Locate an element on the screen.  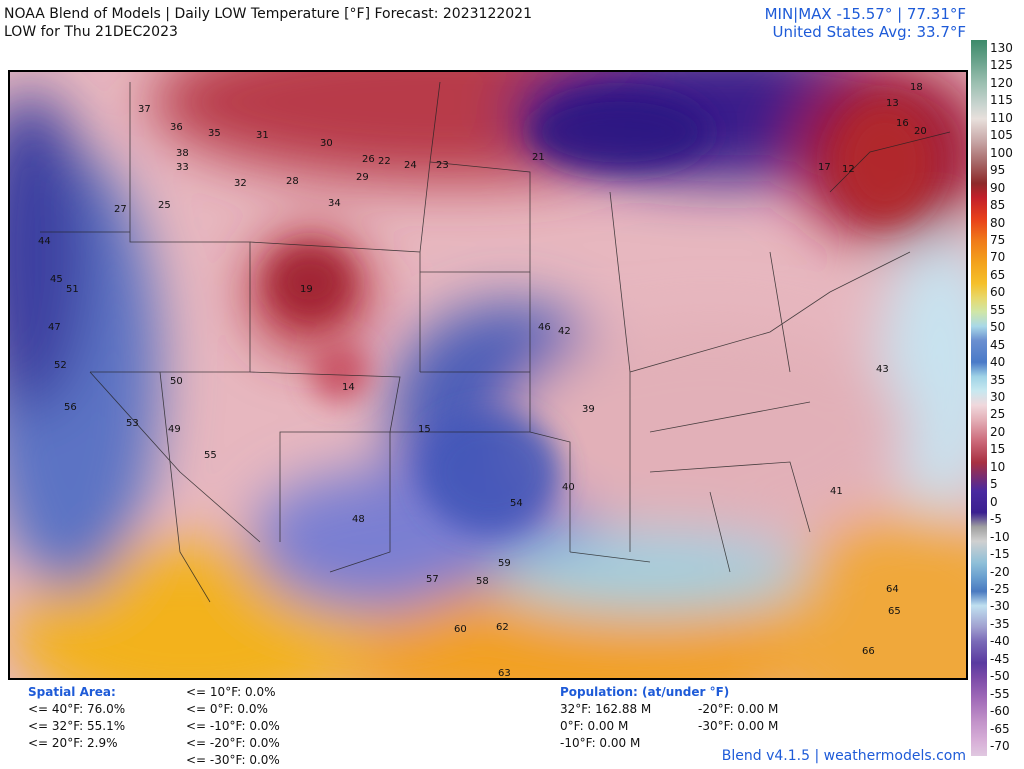
map-label: 60 is located at coordinates (460, 629).